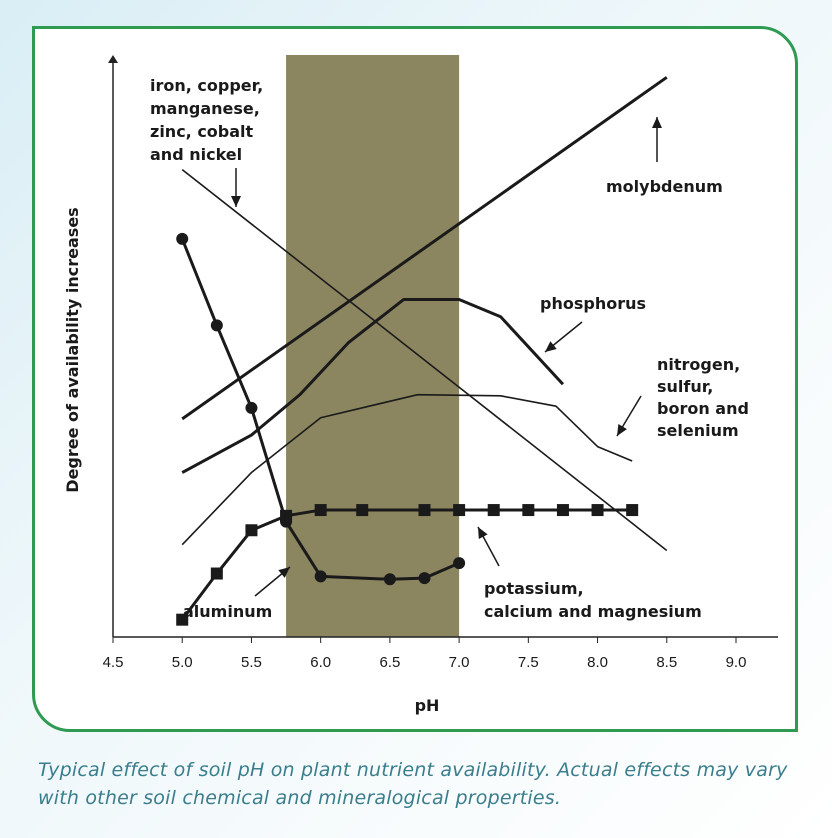 The height and width of the screenshot is (838, 832). What do you see at coordinates (483, 533) in the screenshot?
I see `potassium-calcium-arrowhead` at bounding box center [483, 533].